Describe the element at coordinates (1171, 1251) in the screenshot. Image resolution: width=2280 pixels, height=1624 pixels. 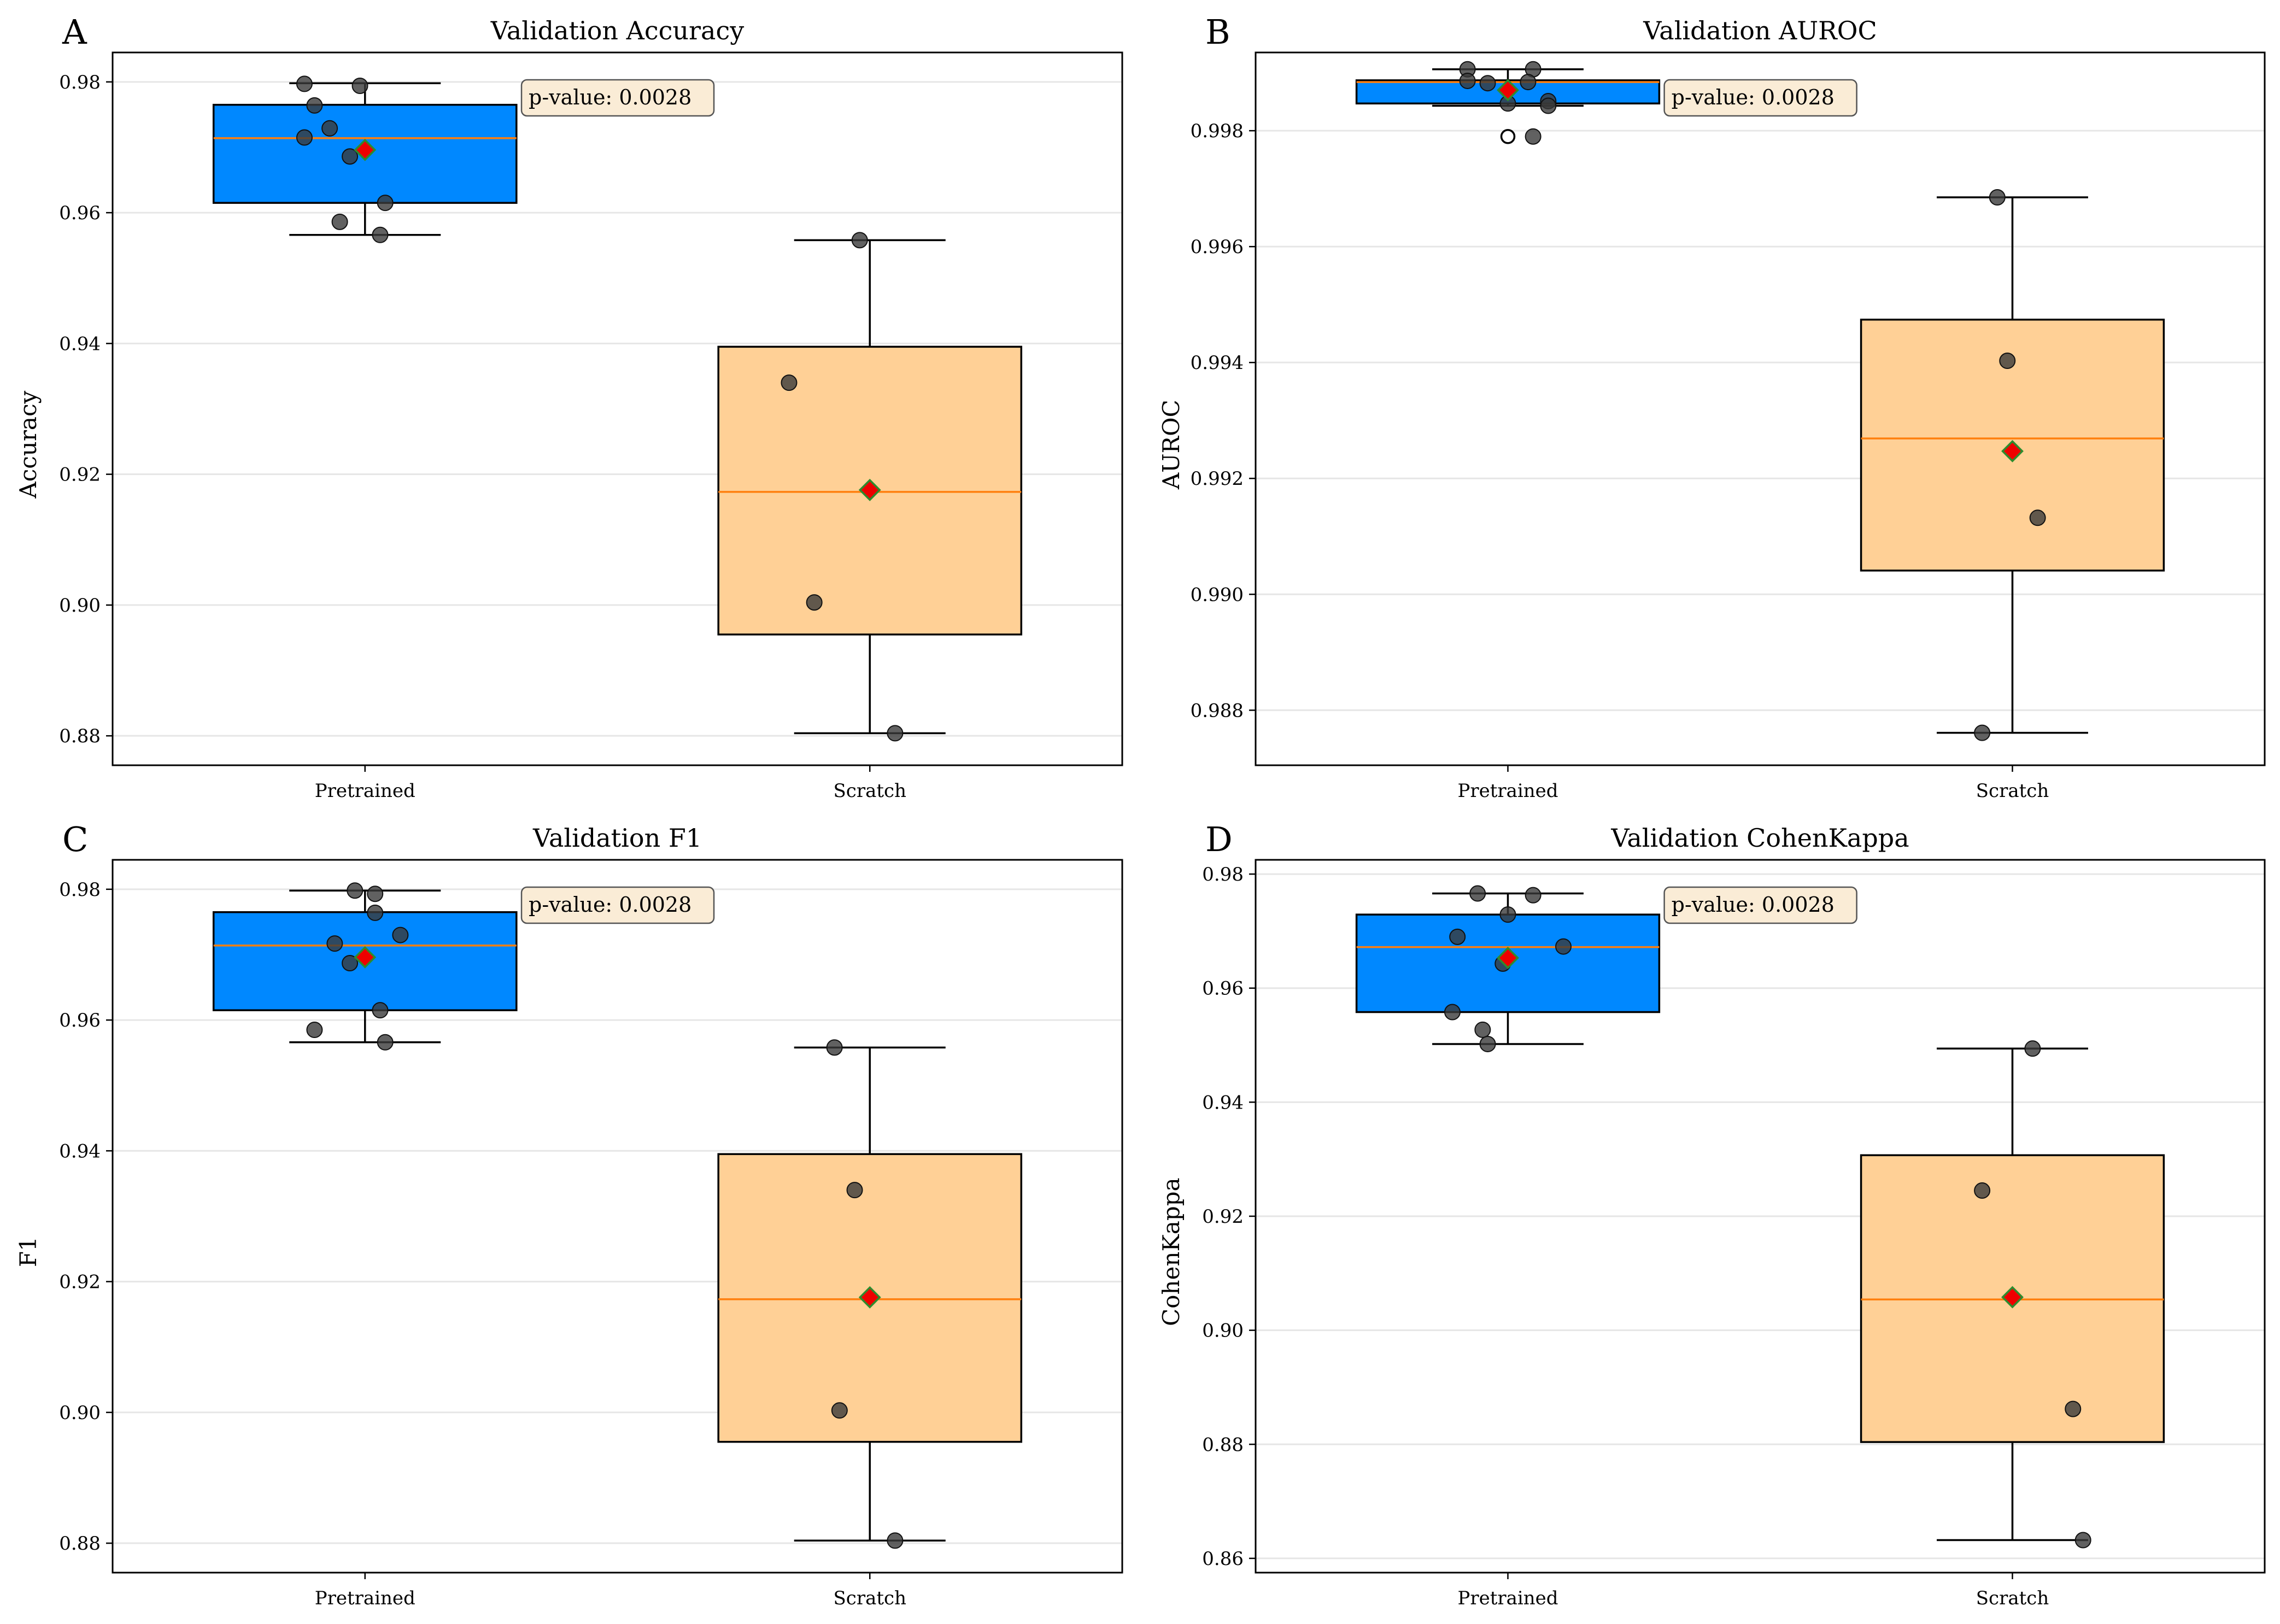
I see `y-axis-label: CohenKappa` at that location.